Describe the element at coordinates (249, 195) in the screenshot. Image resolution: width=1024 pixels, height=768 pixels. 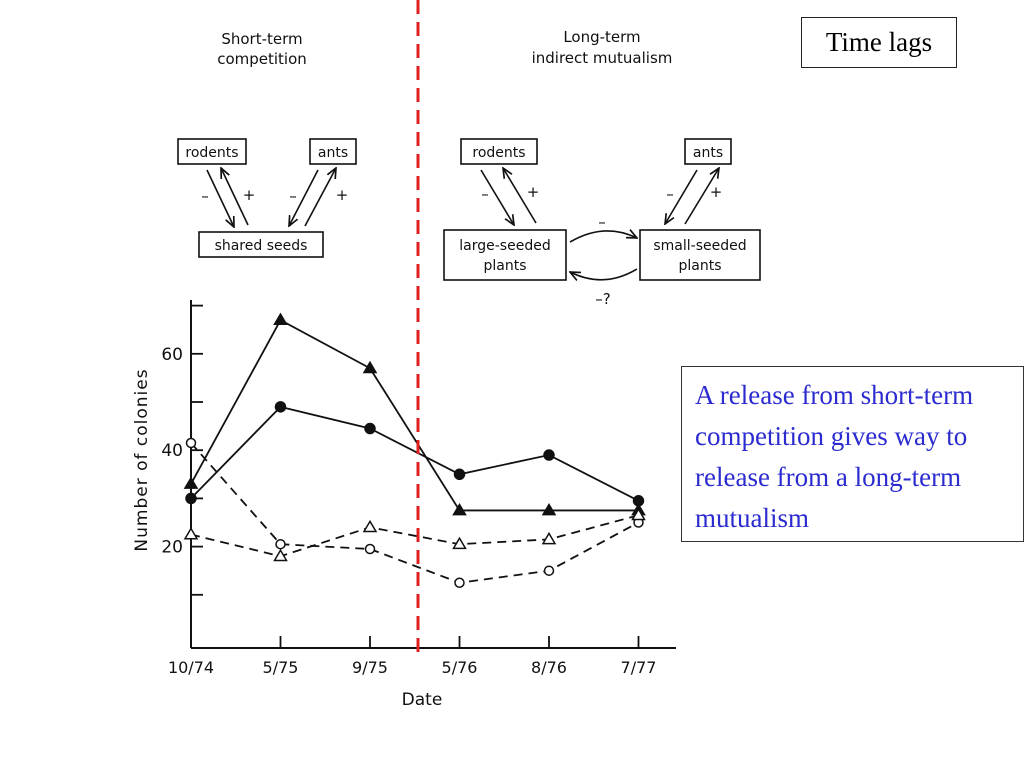
I see `sign-plus-1: +` at that location.